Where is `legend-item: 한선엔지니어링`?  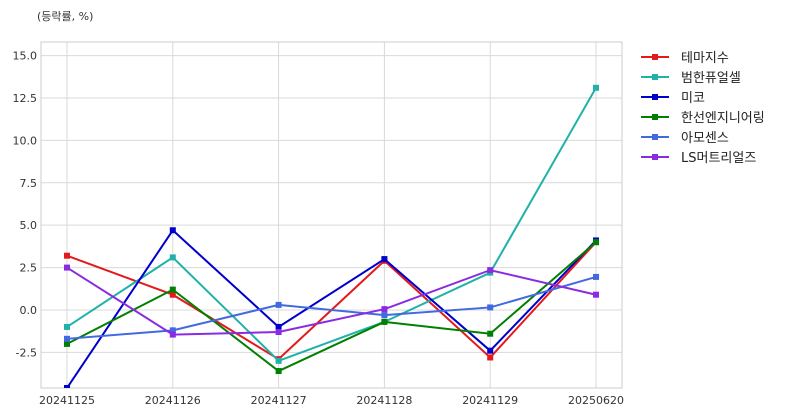 legend-item: 한선엔지니어링 is located at coordinates (703, 118).